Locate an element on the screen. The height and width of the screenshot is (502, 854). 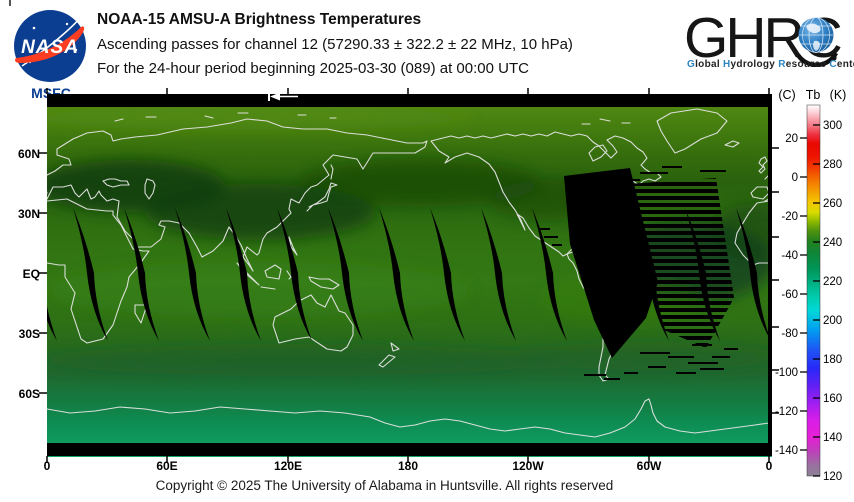
lon-label-120w: 120W is located at coordinates (528, 466).